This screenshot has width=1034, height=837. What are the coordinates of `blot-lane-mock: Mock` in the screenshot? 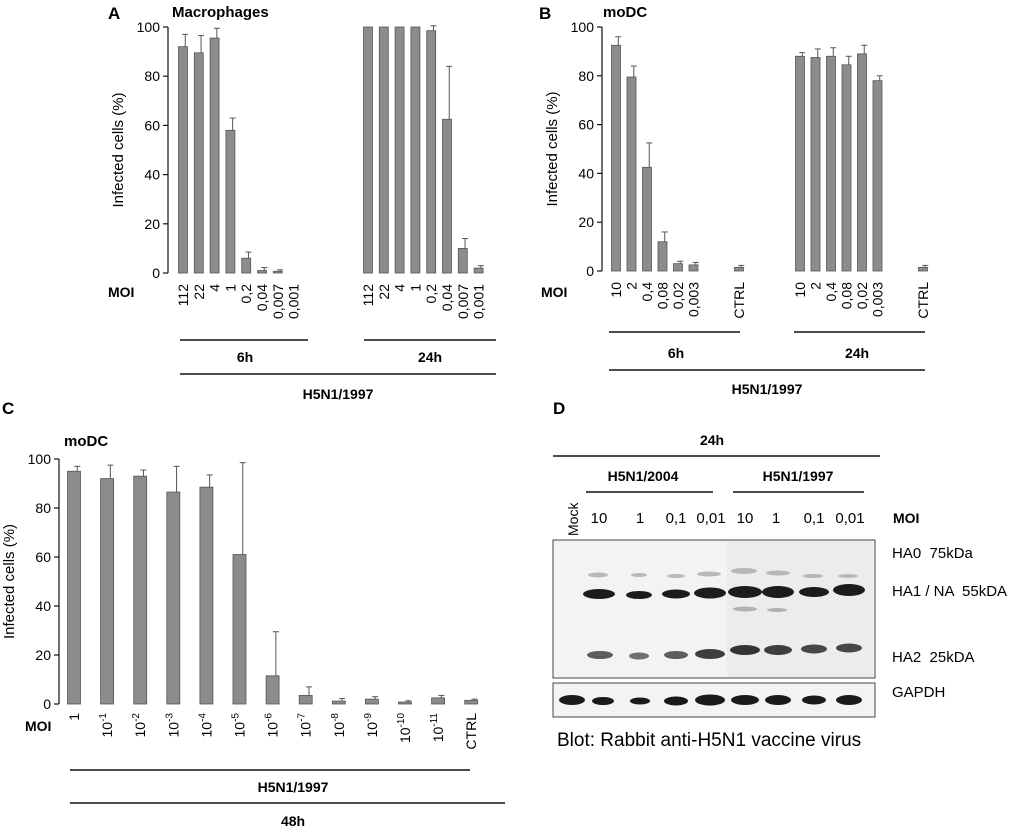 It's located at (573, 519).